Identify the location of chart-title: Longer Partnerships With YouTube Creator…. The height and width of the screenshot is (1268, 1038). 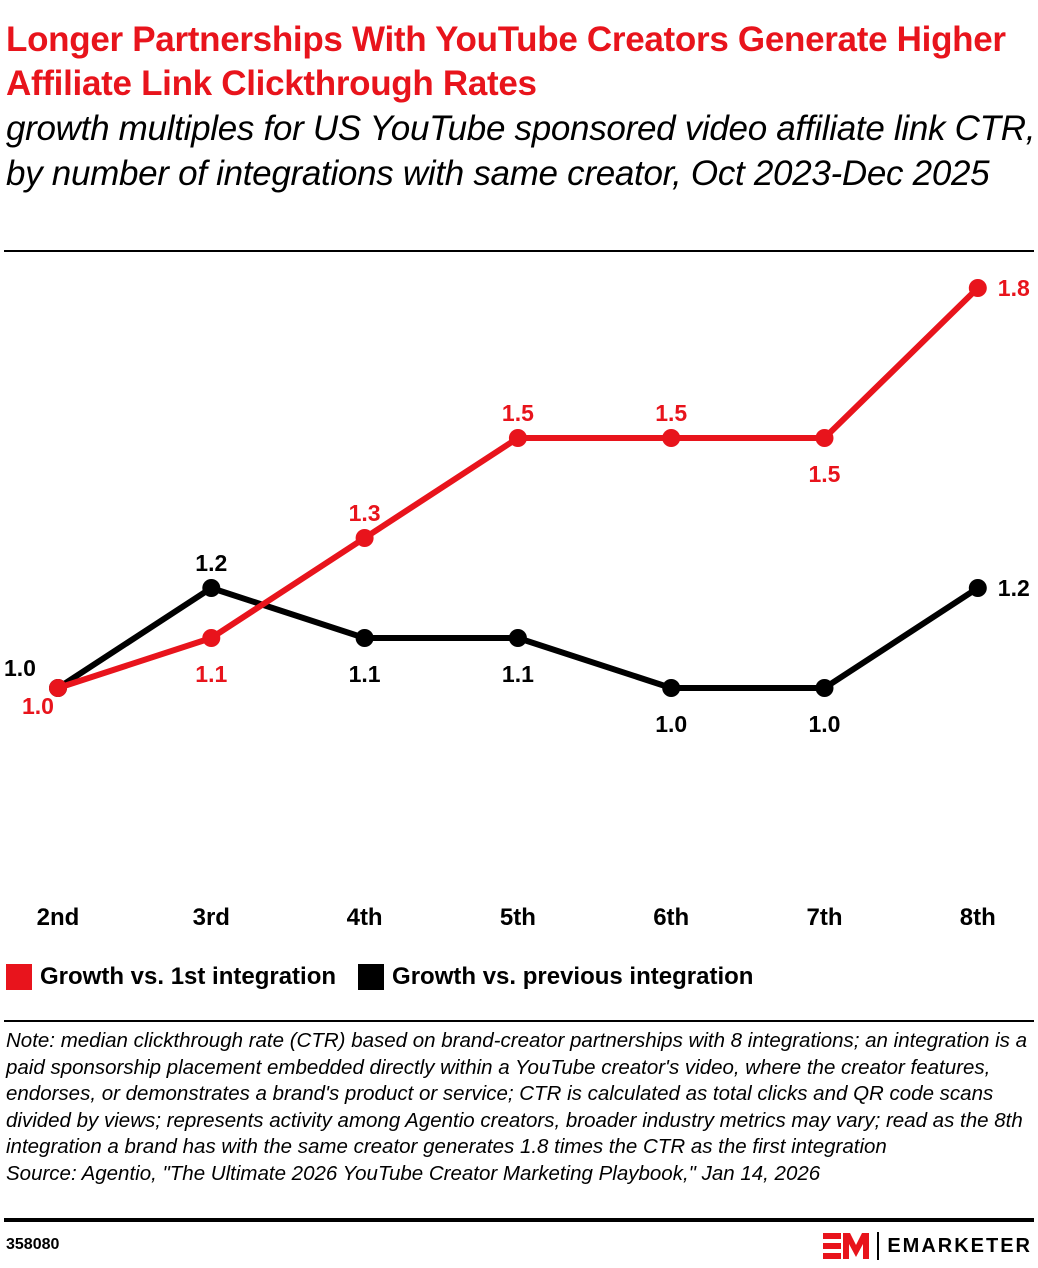
(506, 61).